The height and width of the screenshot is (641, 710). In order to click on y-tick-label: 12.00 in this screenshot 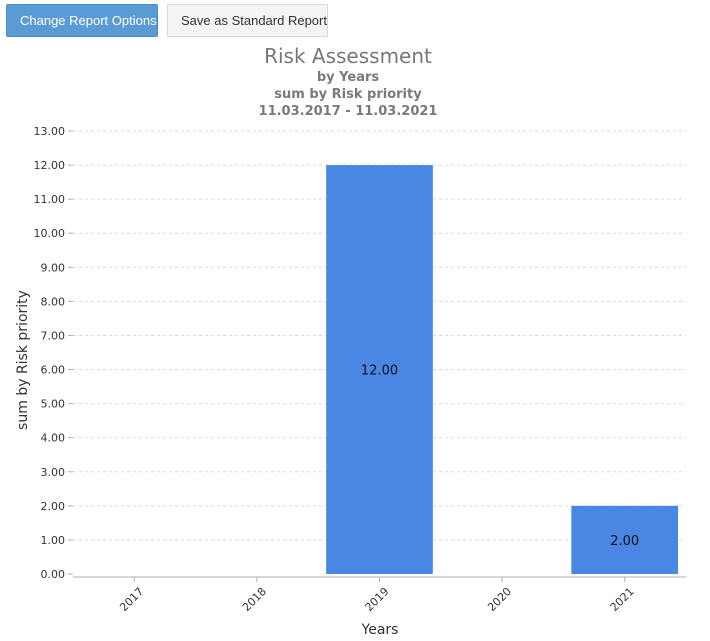, I will do `click(50, 165)`.